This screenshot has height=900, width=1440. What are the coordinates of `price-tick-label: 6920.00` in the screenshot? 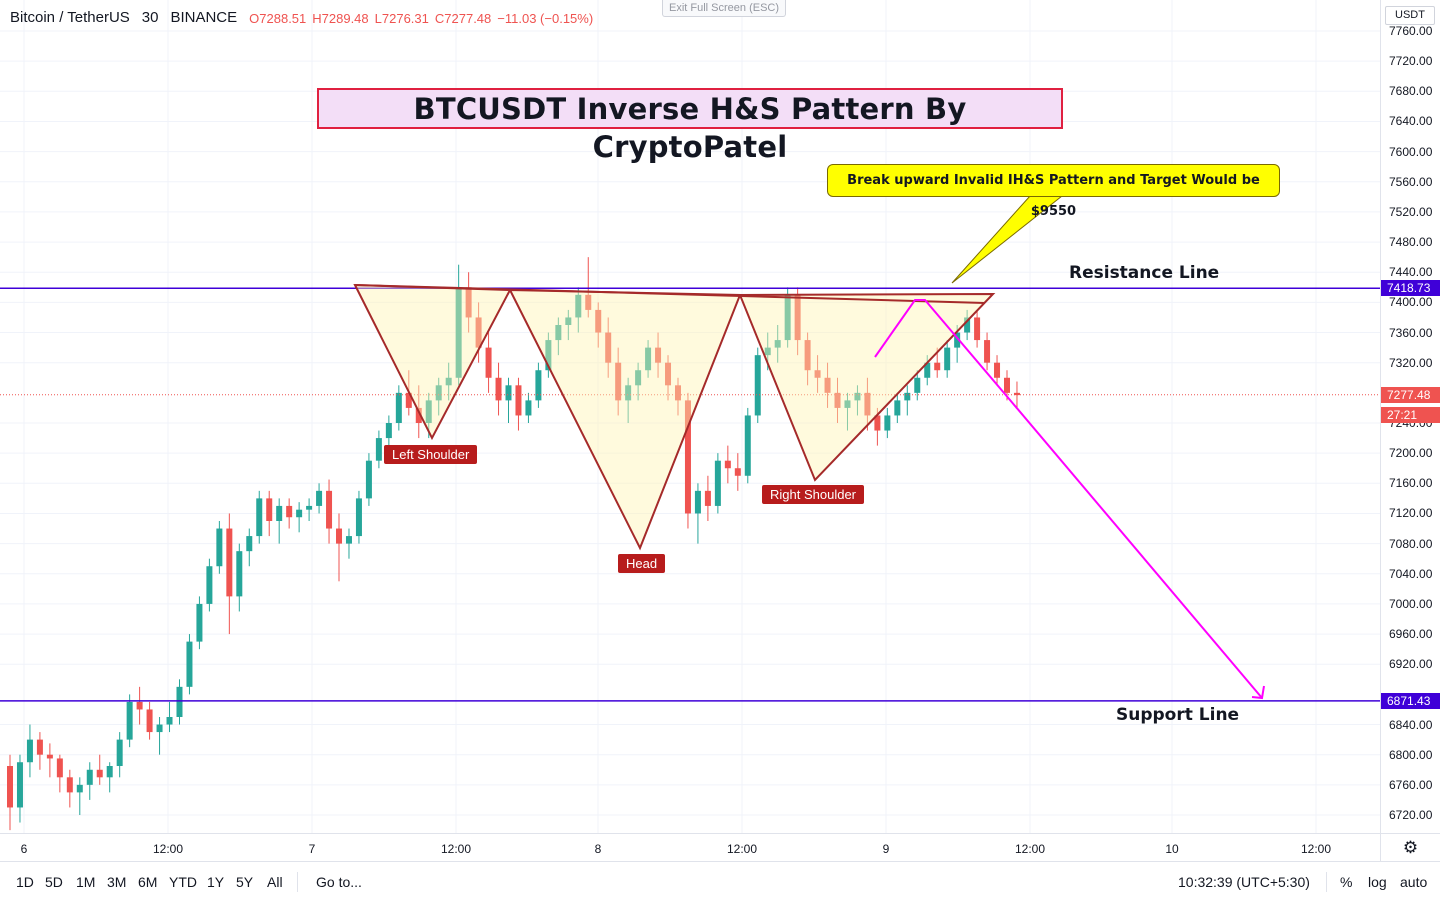 It's located at (1411, 664).